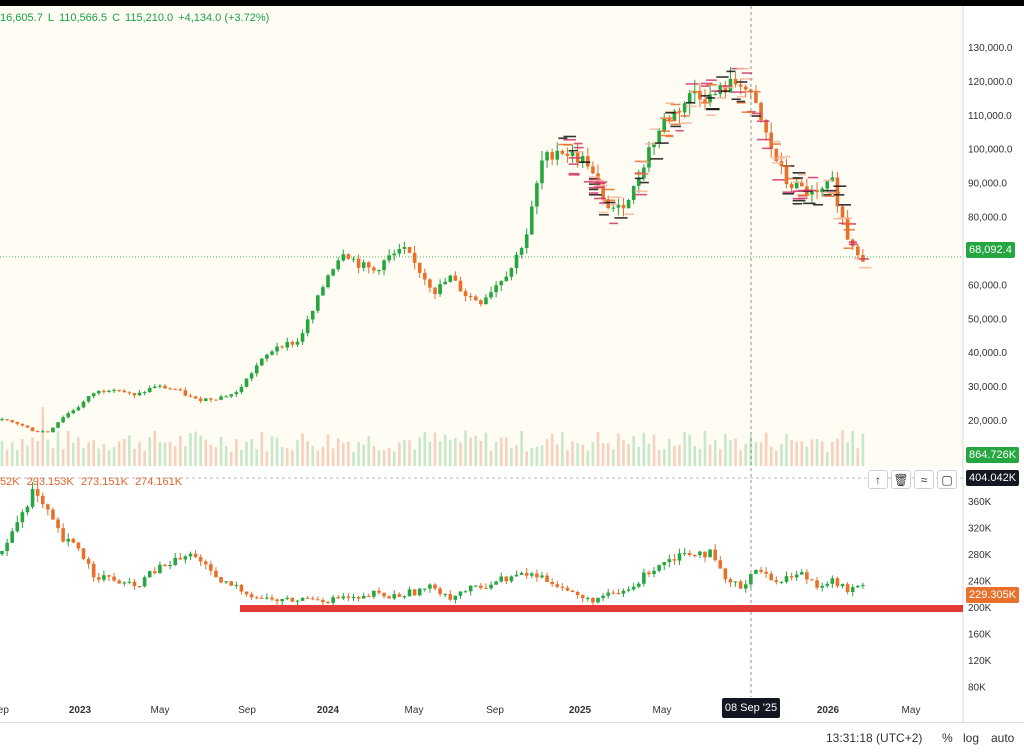 The width and height of the screenshot is (1024, 755). I want to click on percent-button: %, so click(947, 738).